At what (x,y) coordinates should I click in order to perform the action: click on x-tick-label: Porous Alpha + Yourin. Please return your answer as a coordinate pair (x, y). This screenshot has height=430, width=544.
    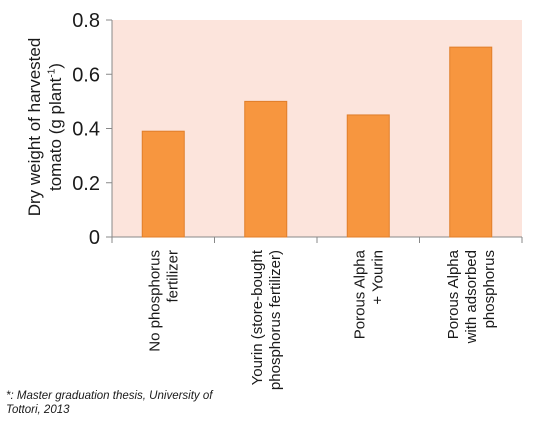
    Looking at the image, I should click on (368, 294).